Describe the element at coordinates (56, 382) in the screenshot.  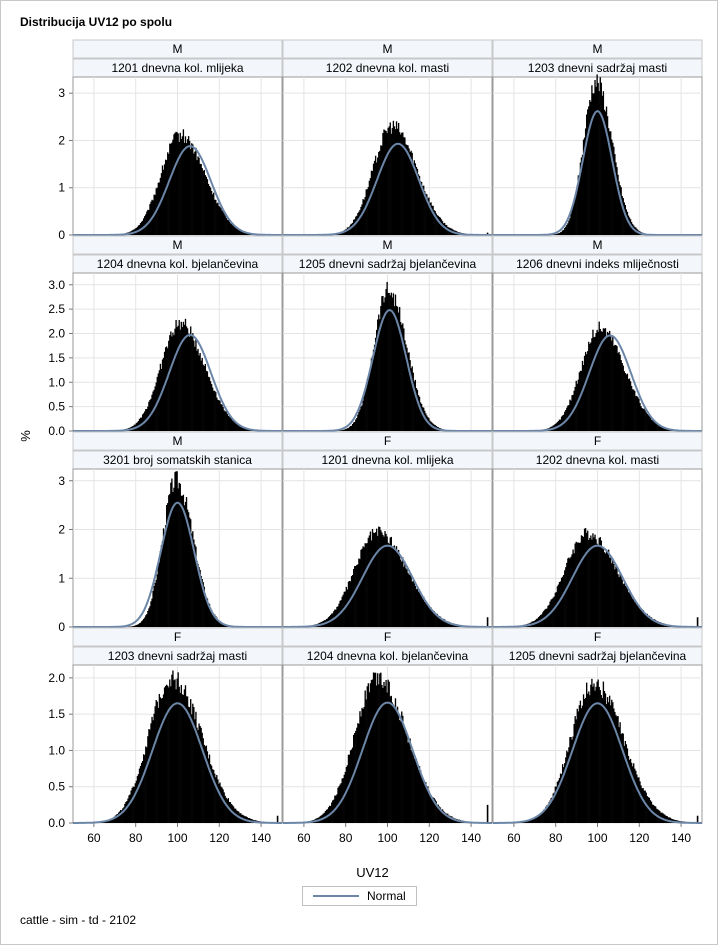
I see `y-tick-label: 1.0` at that location.